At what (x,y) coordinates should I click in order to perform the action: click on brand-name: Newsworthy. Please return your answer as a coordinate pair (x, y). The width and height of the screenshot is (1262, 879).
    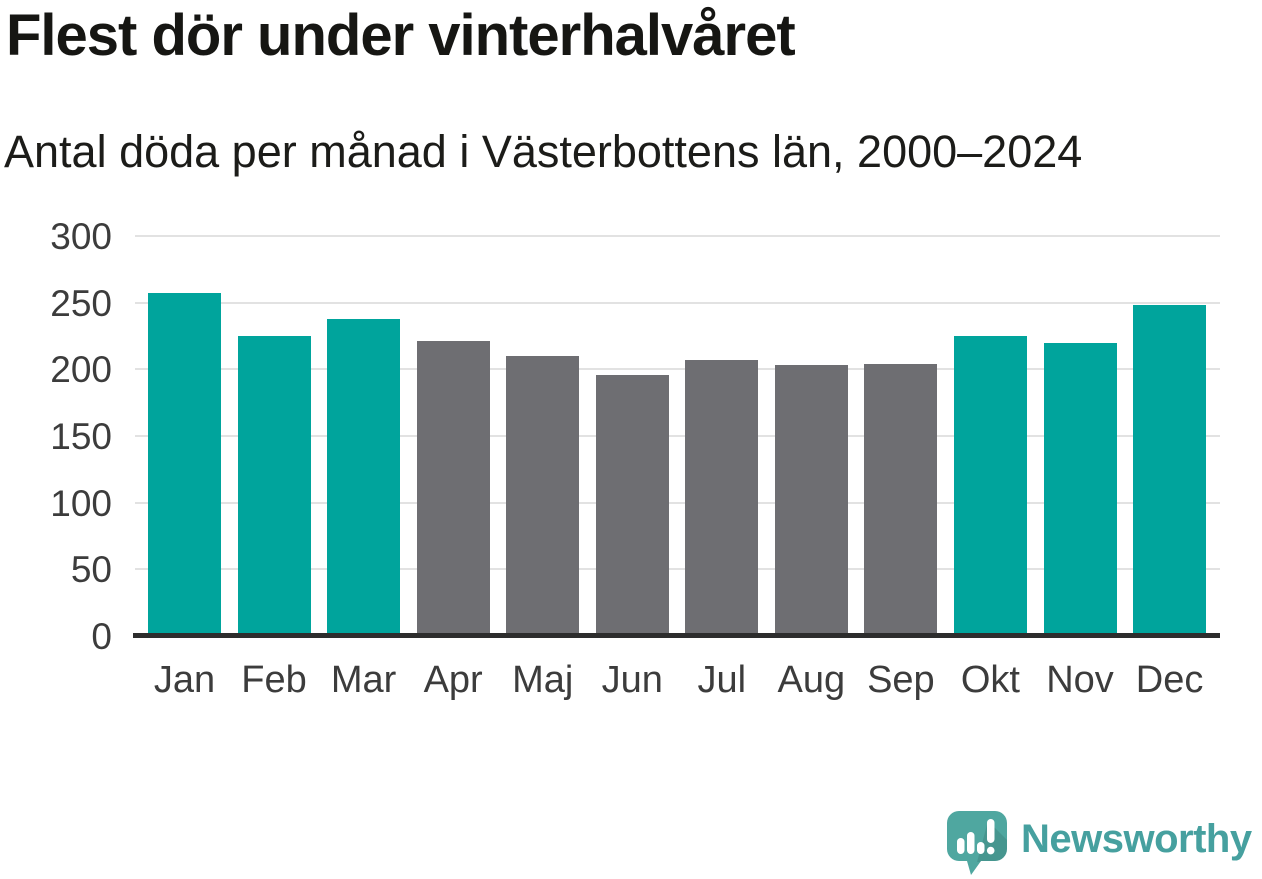
    Looking at the image, I should click on (1136, 839).